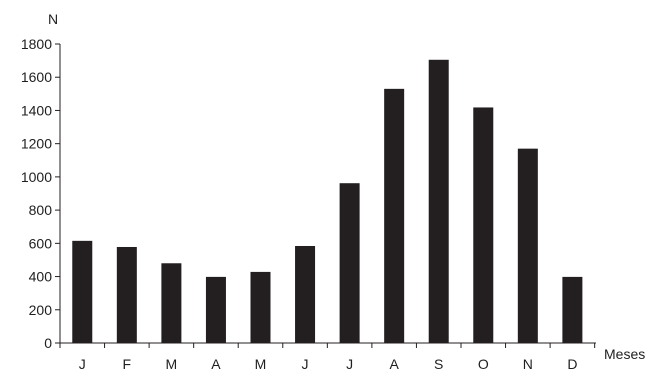  Describe the element at coordinates (36, 144) in the screenshot. I see `y-tick-label: 1200` at that location.